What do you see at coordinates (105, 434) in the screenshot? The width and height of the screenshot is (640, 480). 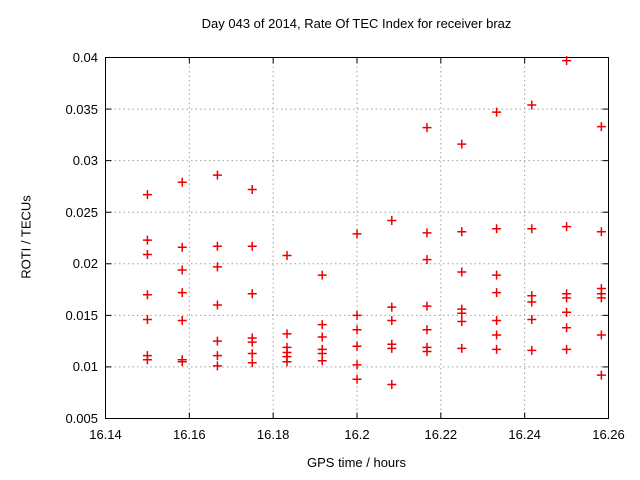 I see `x-tick-label: 16.14` at bounding box center [105, 434].